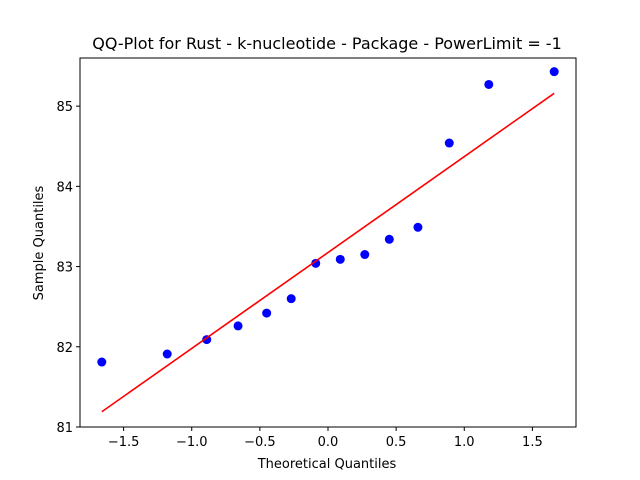 The width and height of the screenshot is (640, 480). What do you see at coordinates (39, 242) in the screenshot?
I see `y-axis-label: Sample Quantiles` at bounding box center [39, 242].